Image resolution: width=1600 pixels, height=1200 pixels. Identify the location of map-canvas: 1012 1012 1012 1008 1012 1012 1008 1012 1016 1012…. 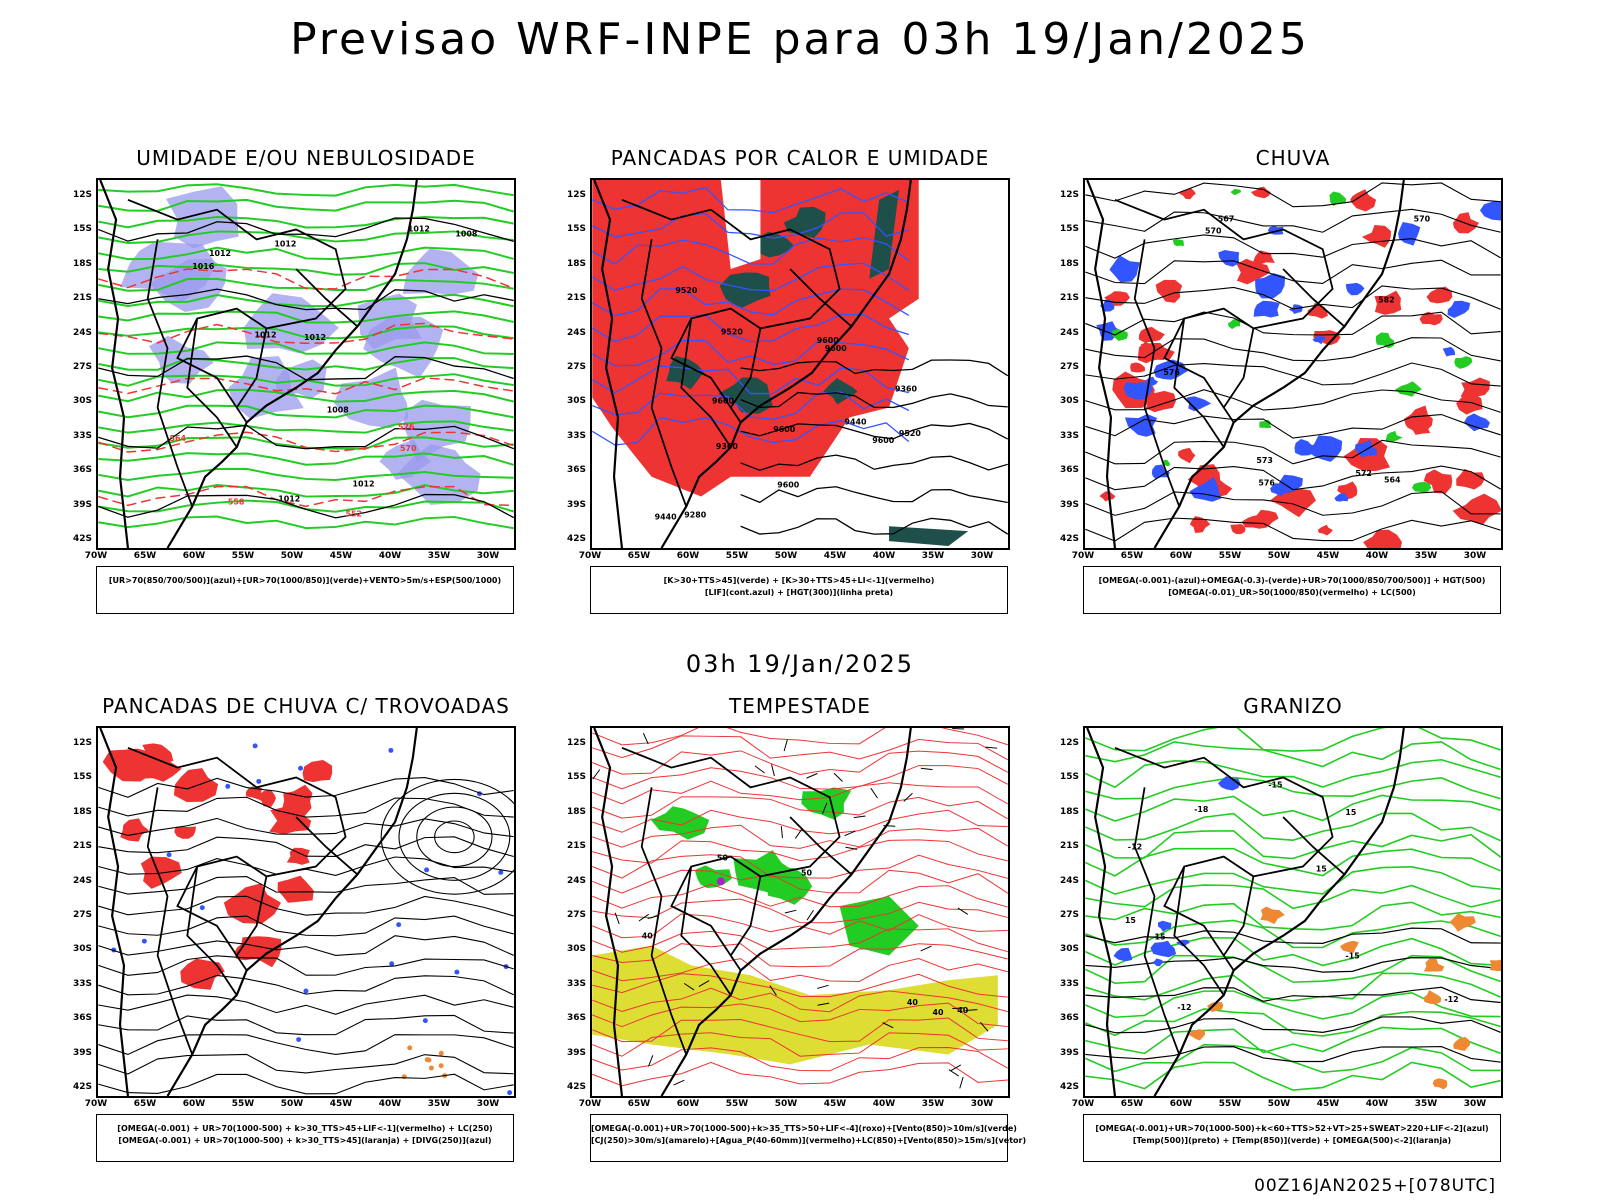
(306, 364).